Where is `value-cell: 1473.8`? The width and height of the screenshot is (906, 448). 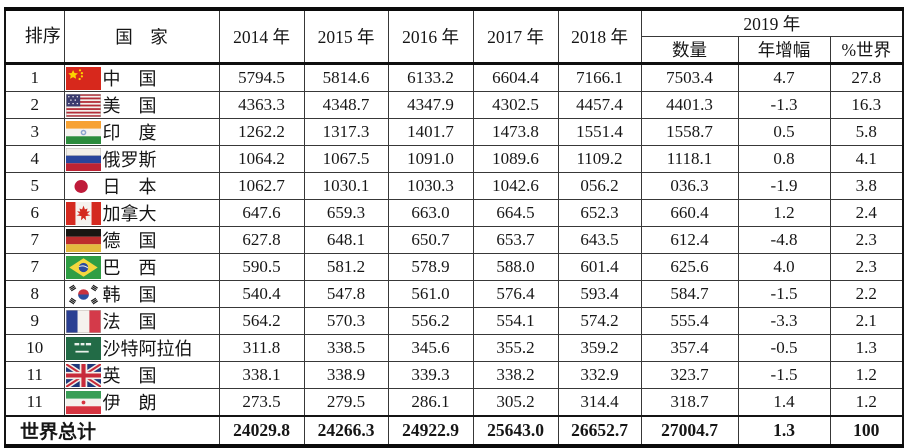 value-cell: 1473.8 is located at coordinates (515, 132).